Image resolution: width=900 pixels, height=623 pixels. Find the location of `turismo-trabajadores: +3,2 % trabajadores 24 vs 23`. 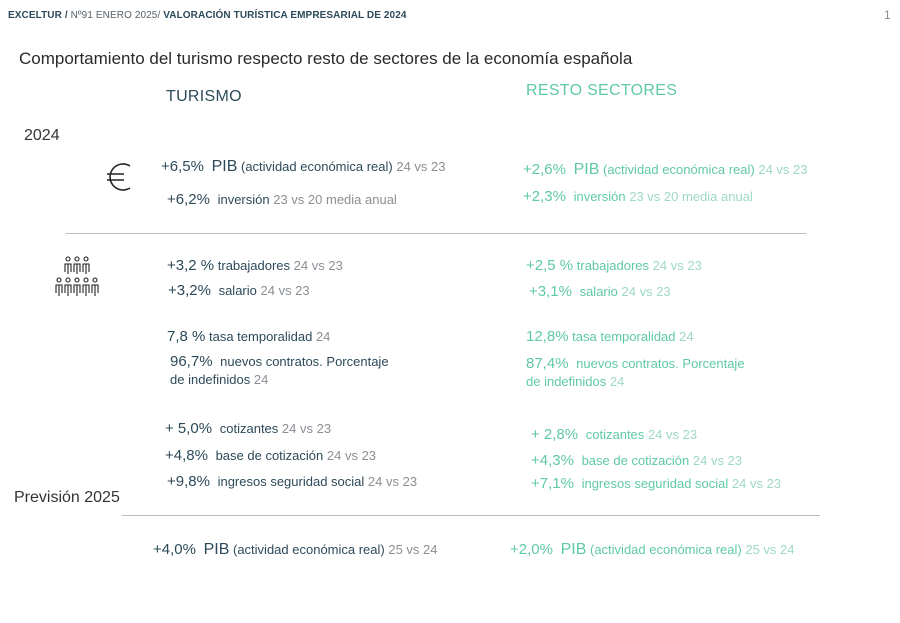

turismo-trabajadores: +3,2 % trabajadores 24 vs 23 is located at coordinates (255, 265).